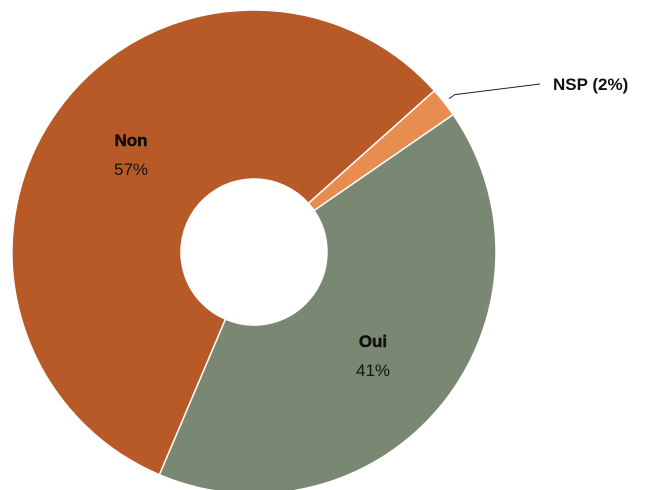  Describe the element at coordinates (494, 91) in the screenshot. I see `leader-line-nsp` at that location.